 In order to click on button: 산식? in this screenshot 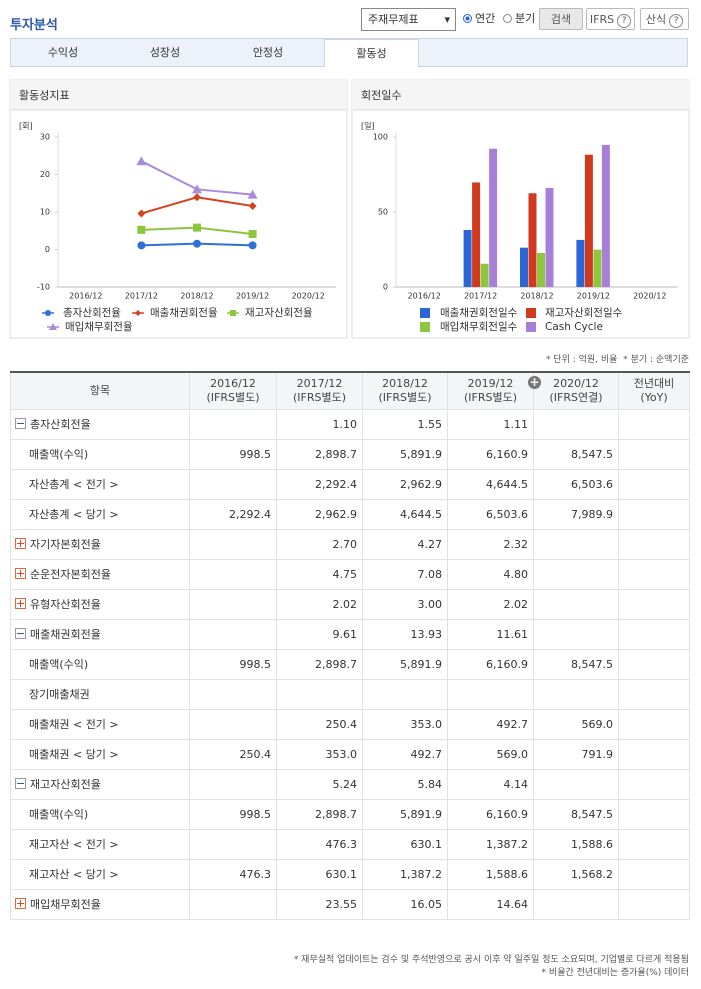, I will do `click(664, 19)`.